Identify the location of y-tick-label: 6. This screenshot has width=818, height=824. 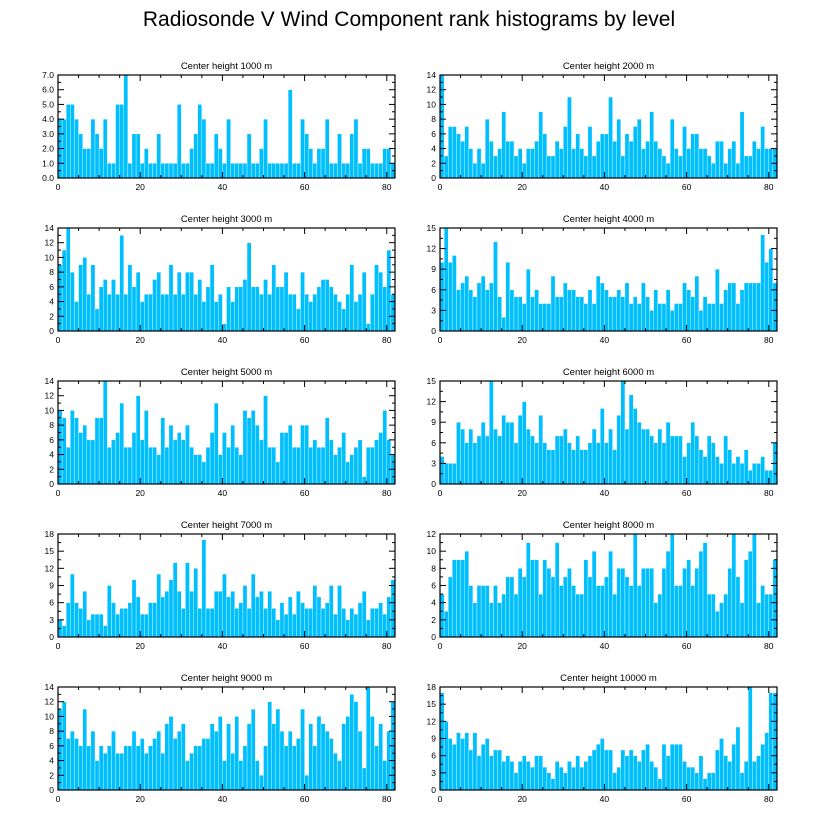
(51, 287).